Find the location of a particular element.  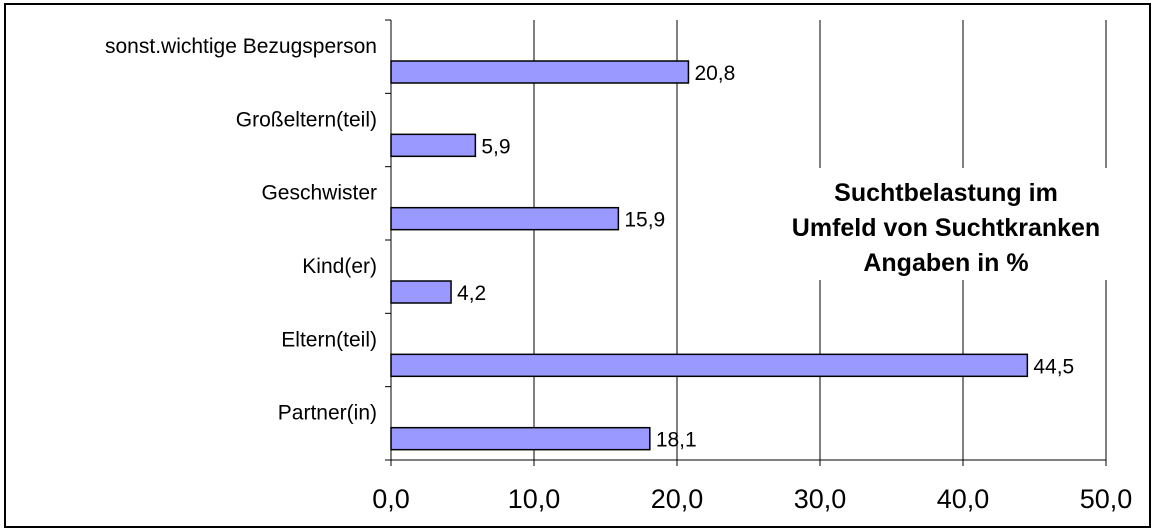

value-label-0: 20,8 is located at coordinates (714, 73).